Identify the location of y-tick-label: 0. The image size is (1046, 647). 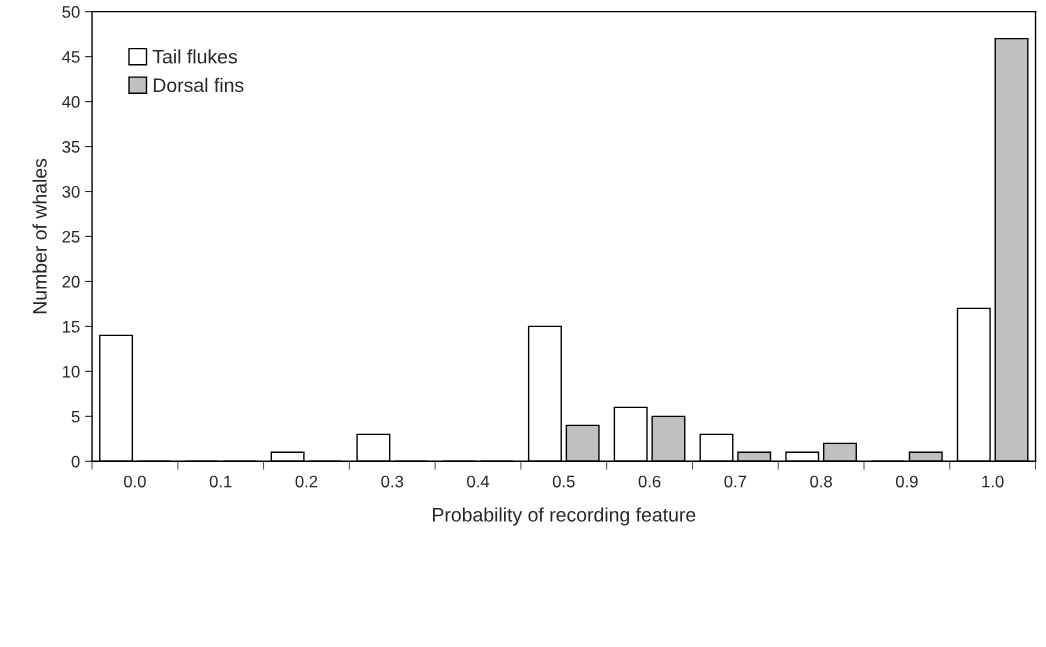
(75, 461).